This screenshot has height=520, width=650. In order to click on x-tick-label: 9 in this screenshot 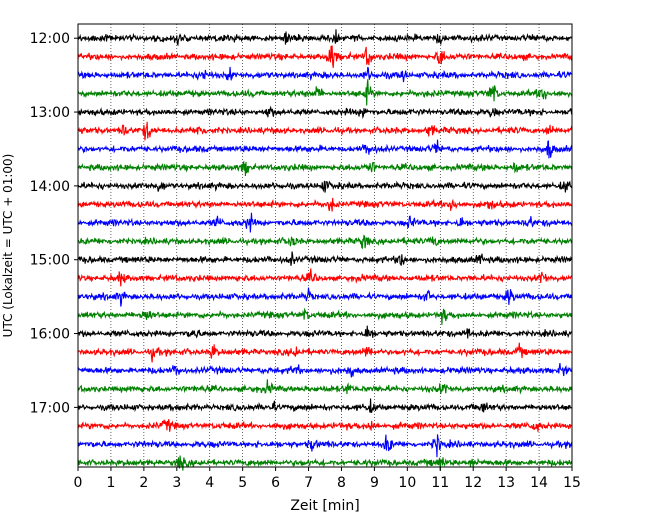, I will do `click(374, 483)`.